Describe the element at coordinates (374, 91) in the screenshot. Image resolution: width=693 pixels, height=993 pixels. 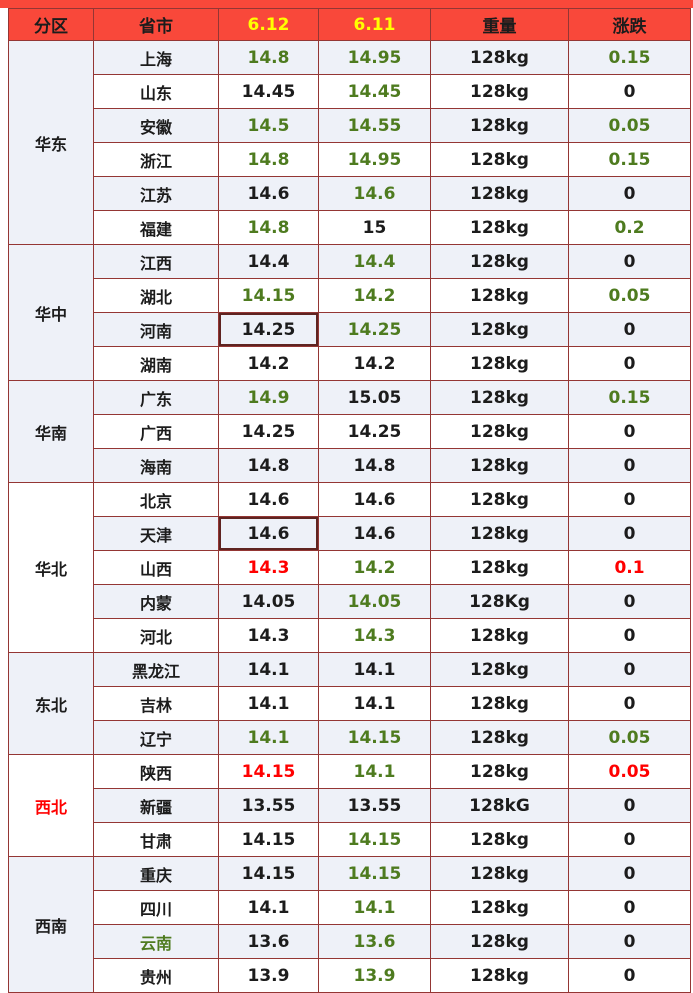
I see `price-611-cell: 14.45` at that location.